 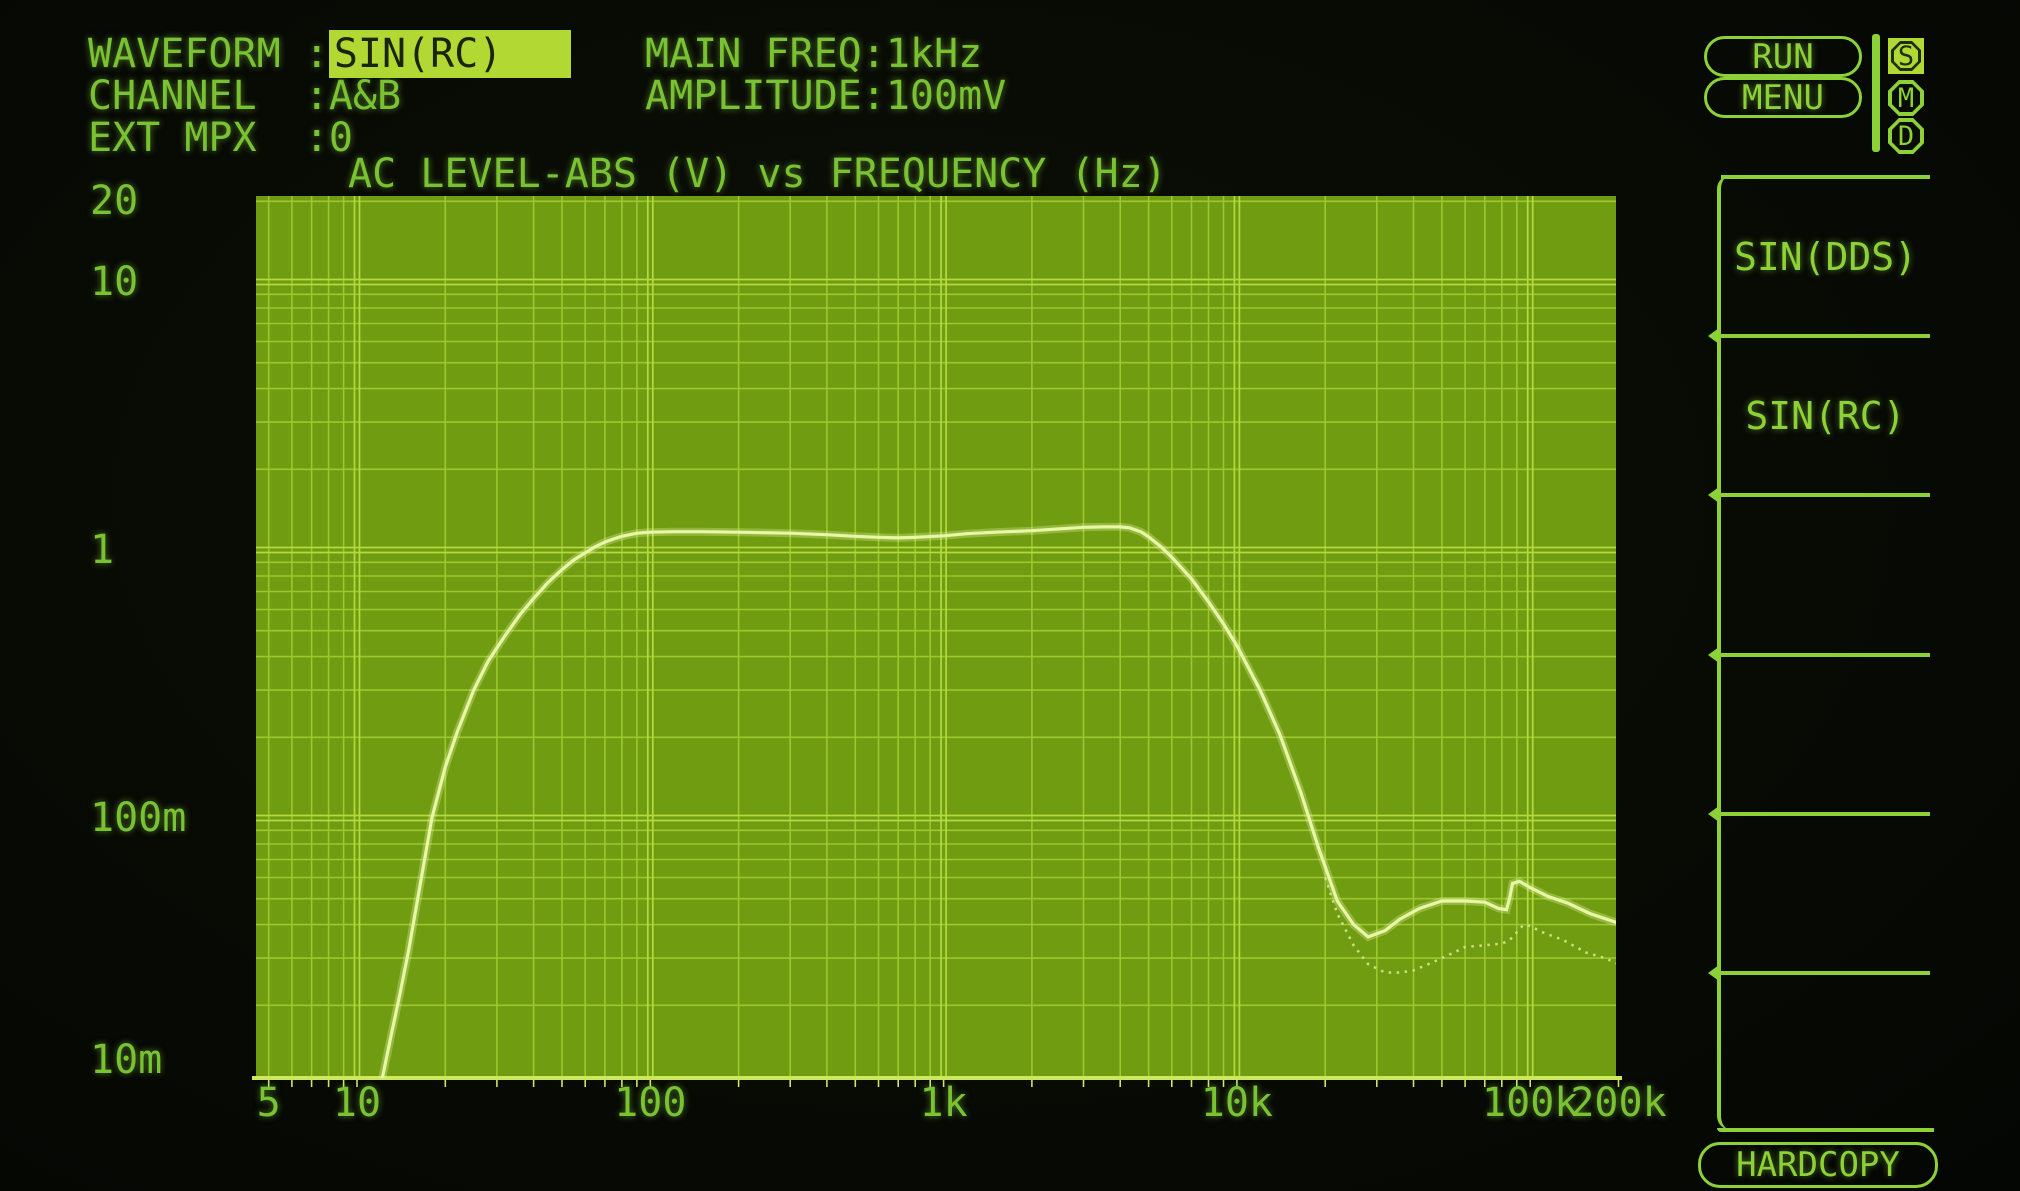 I want to click on field-channel-value: A&B, so click(x=365, y=96).